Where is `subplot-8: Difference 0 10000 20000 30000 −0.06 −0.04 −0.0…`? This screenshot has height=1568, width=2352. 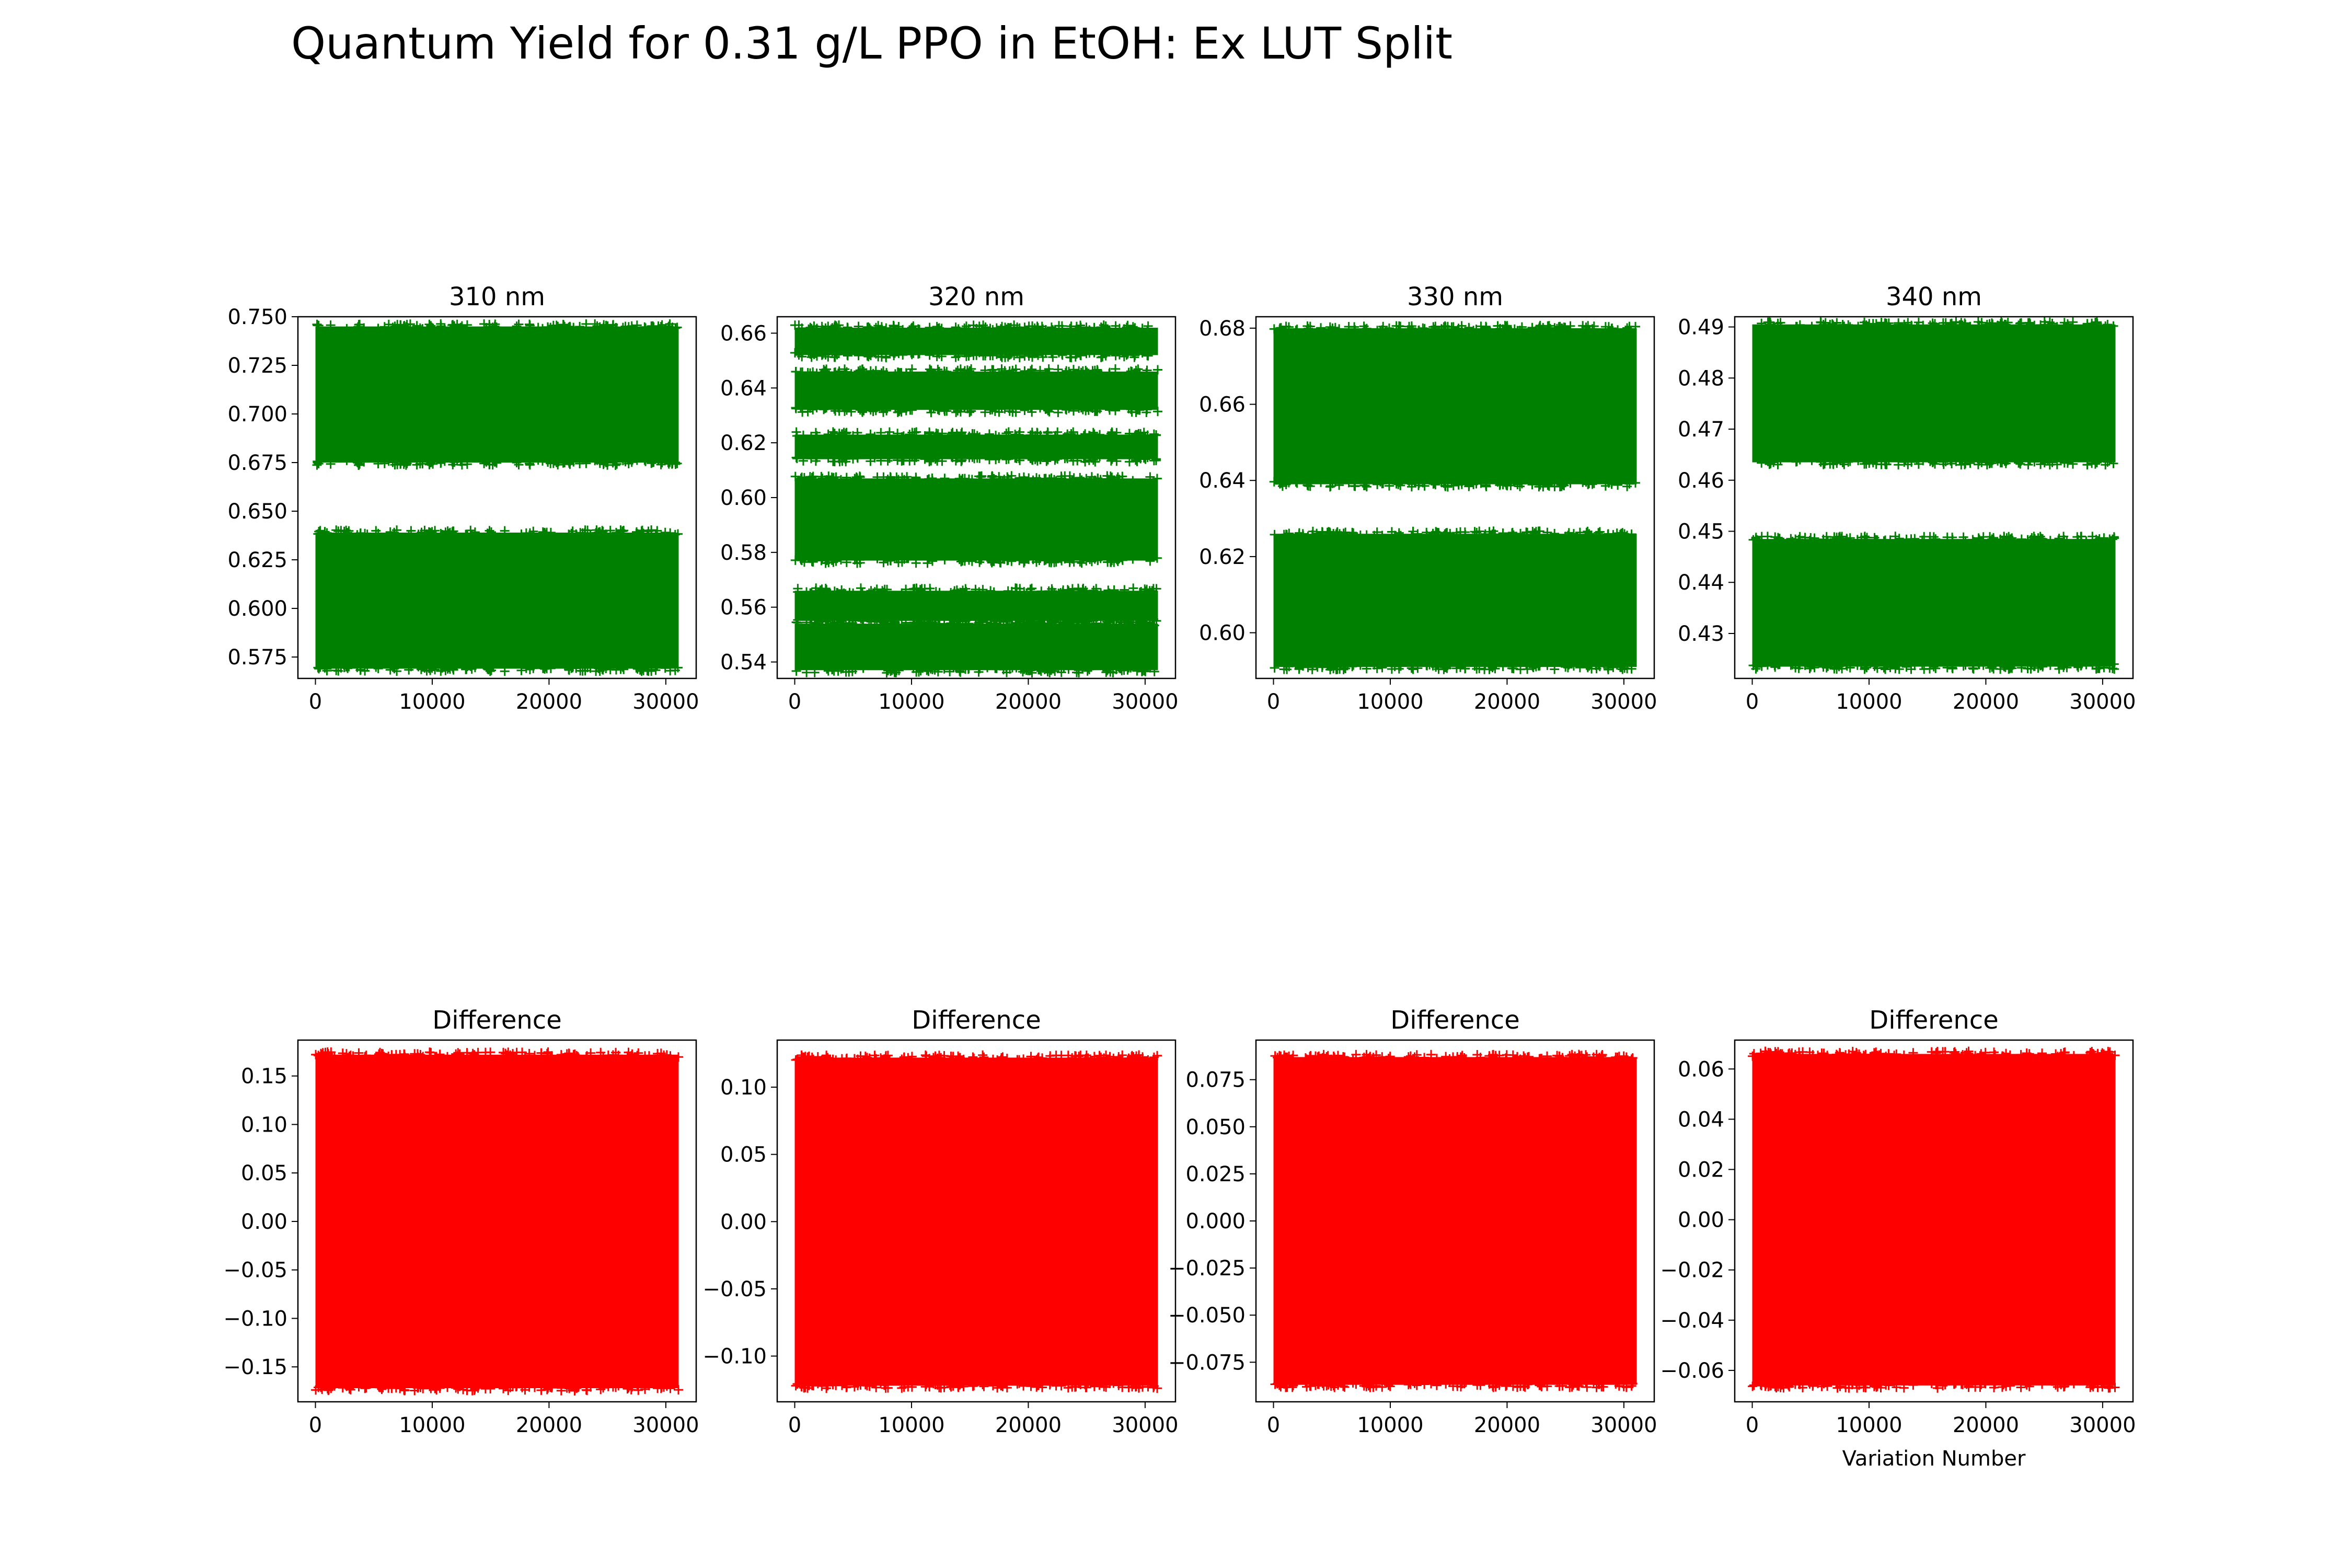
subplot-8: Difference 0 10000 20000 30000 −0.06 −0.04 −0.0… is located at coordinates (1898, 1238).